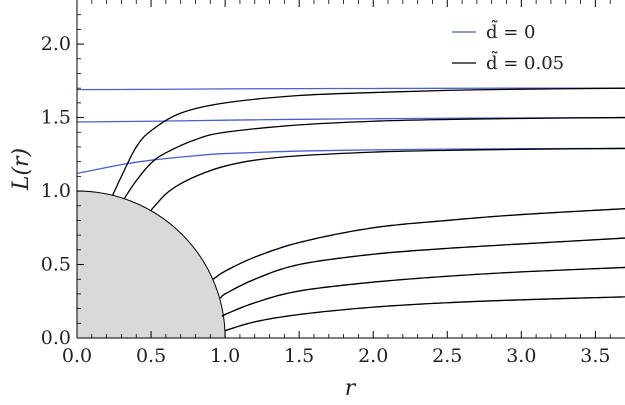 The image size is (625, 405). What do you see at coordinates (21, 169) in the screenshot?
I see `y-axis-label: L(r)` at bounding box center [21, 169].